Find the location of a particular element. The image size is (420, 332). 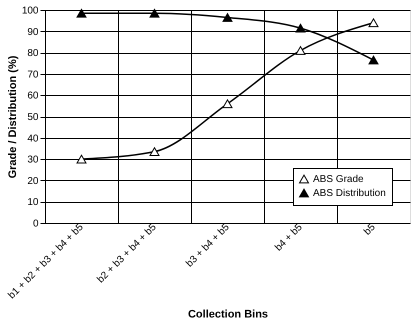

y-tick-label: 50 is located at coordinates (33, 117).